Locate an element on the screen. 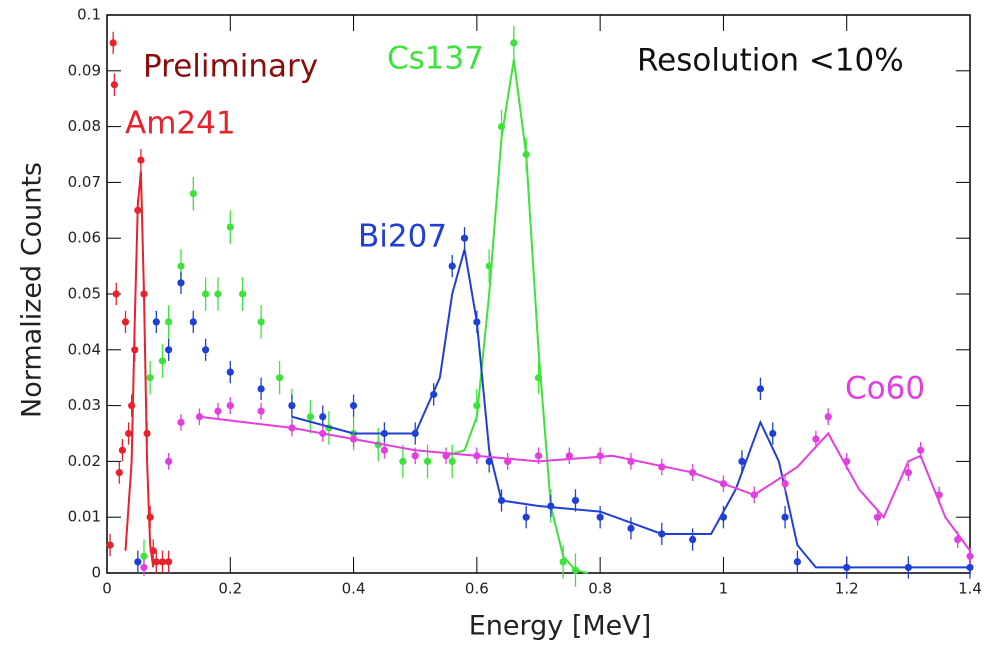 Image resolution: width=990 pixels, height=645 pixels. y-tick-label: 0.05 is located at coordinates (84, 294).